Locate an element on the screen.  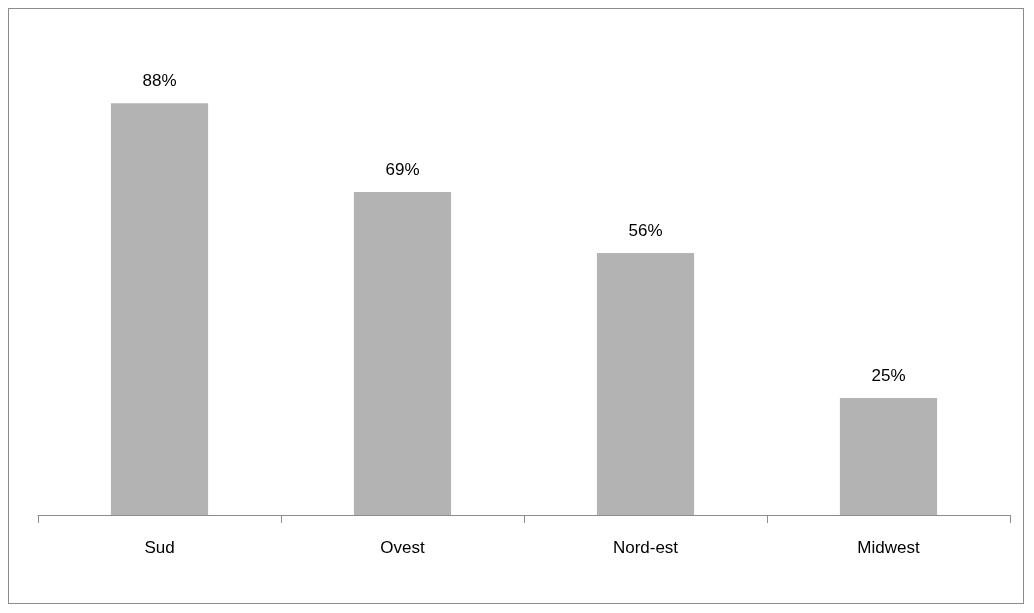
data-label: 56% is located at coordinates (645, 230).